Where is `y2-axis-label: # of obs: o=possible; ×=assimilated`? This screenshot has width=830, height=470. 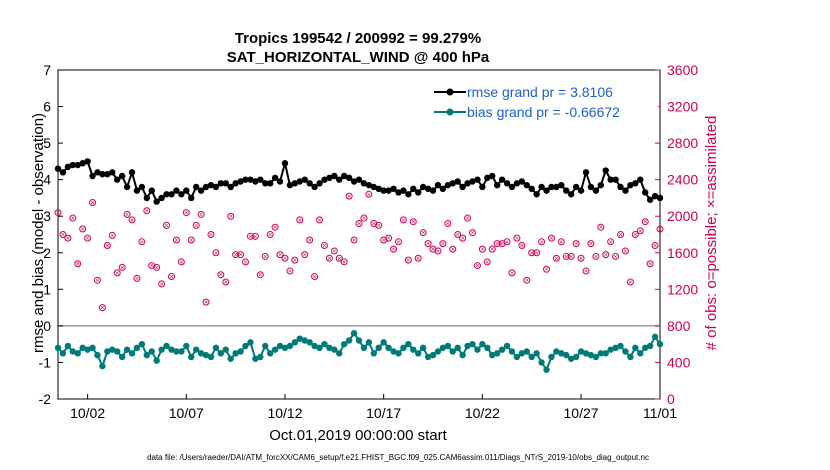 y2-axis-label: # of obs: o=possible; ×=assimilated is located at coordinates (711, 233).